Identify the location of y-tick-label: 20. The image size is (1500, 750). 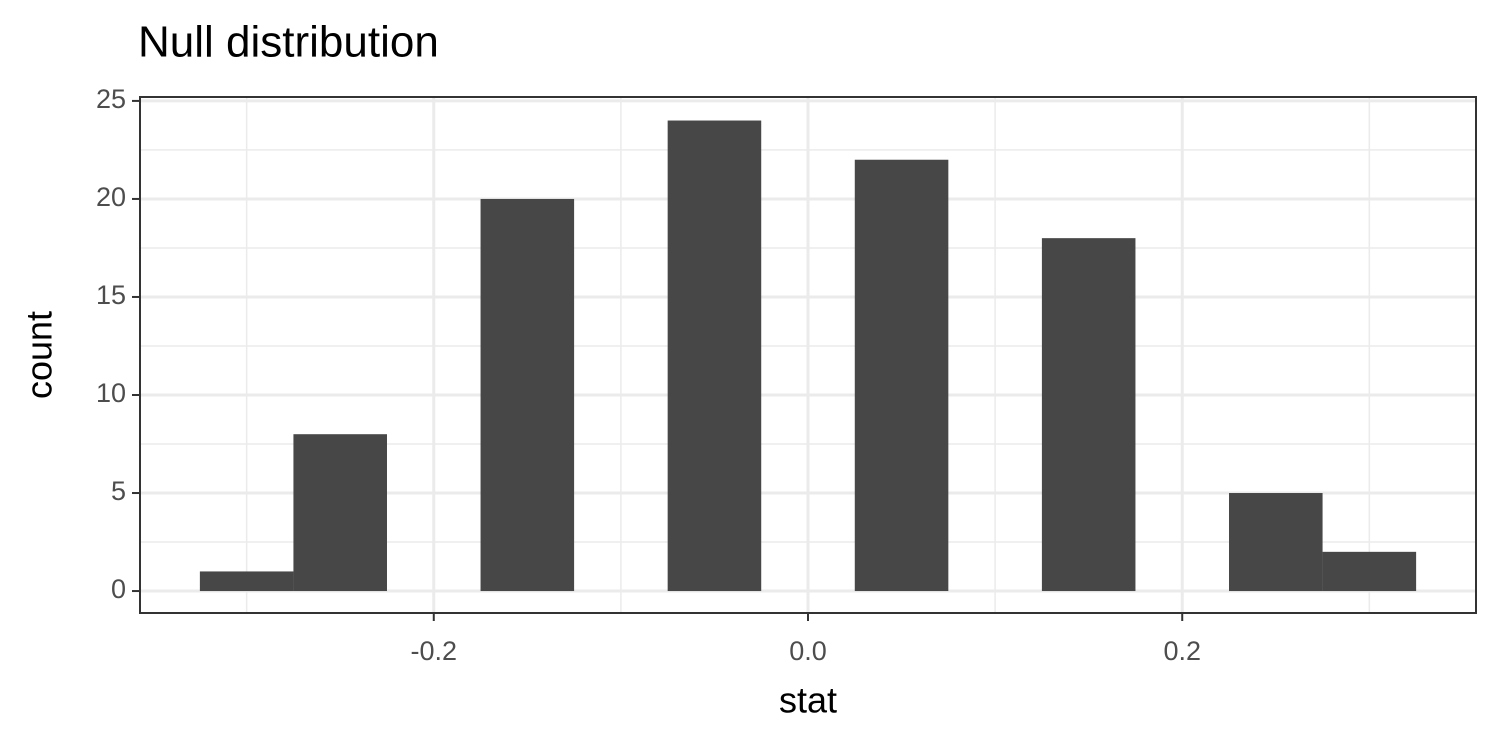
(111, 197).